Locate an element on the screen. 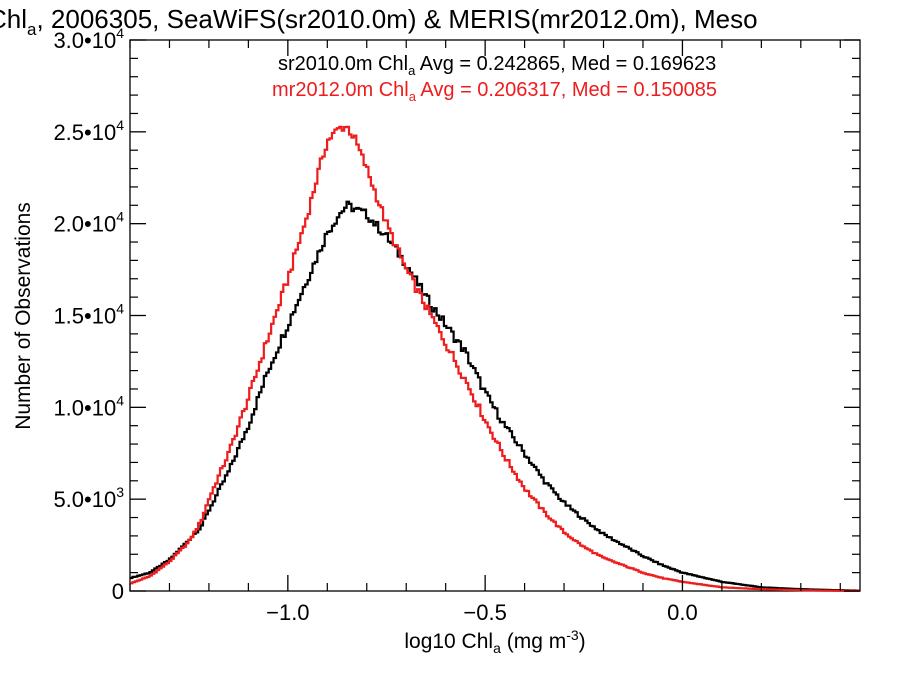 Image resolution: width=900 pixels, height=675 pixels. y-tick-mantissa: 2.5•10 is located at coordinates (84, 132).